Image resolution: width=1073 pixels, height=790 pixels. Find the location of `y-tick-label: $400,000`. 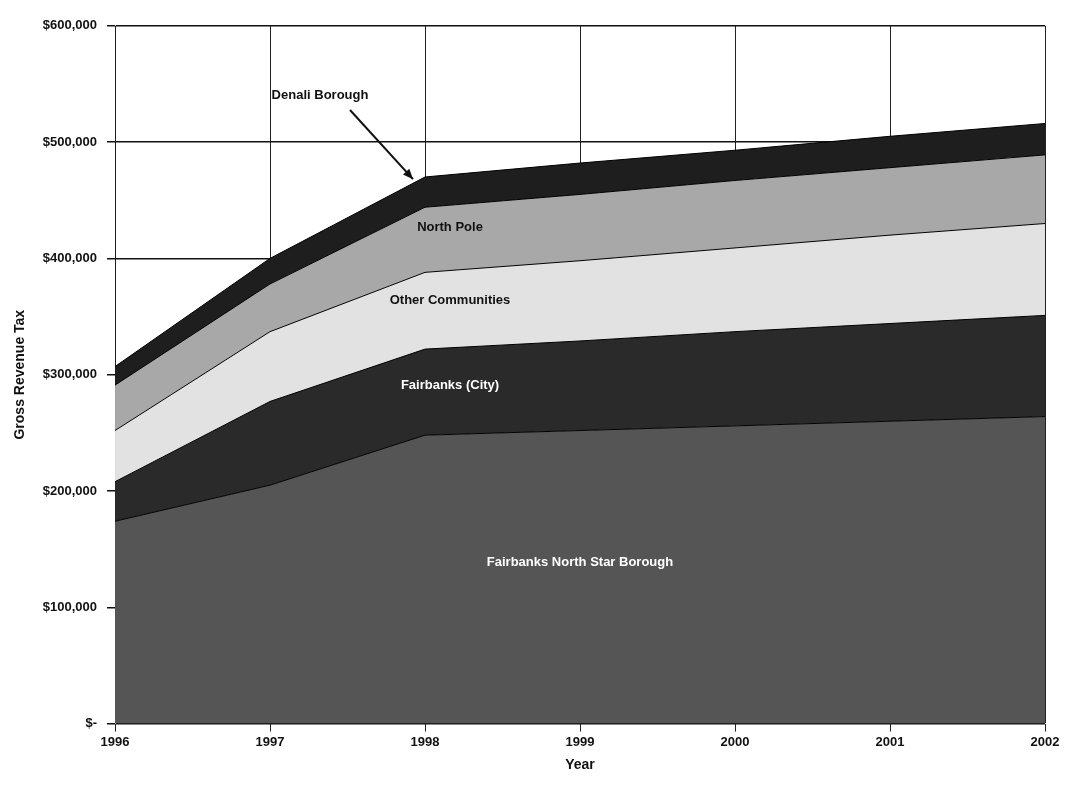

y-tick-label: $400,000 is located at coordinates (70, 257).